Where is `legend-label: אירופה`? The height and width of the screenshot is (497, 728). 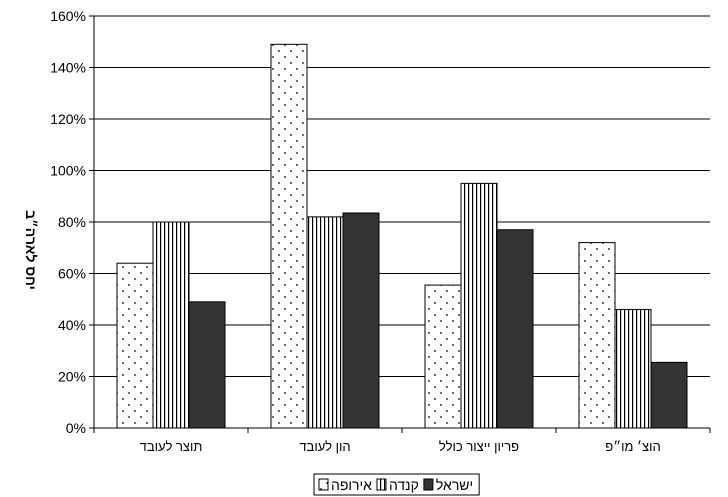
legend-label: אירופה is located at coordinates (351, 485).